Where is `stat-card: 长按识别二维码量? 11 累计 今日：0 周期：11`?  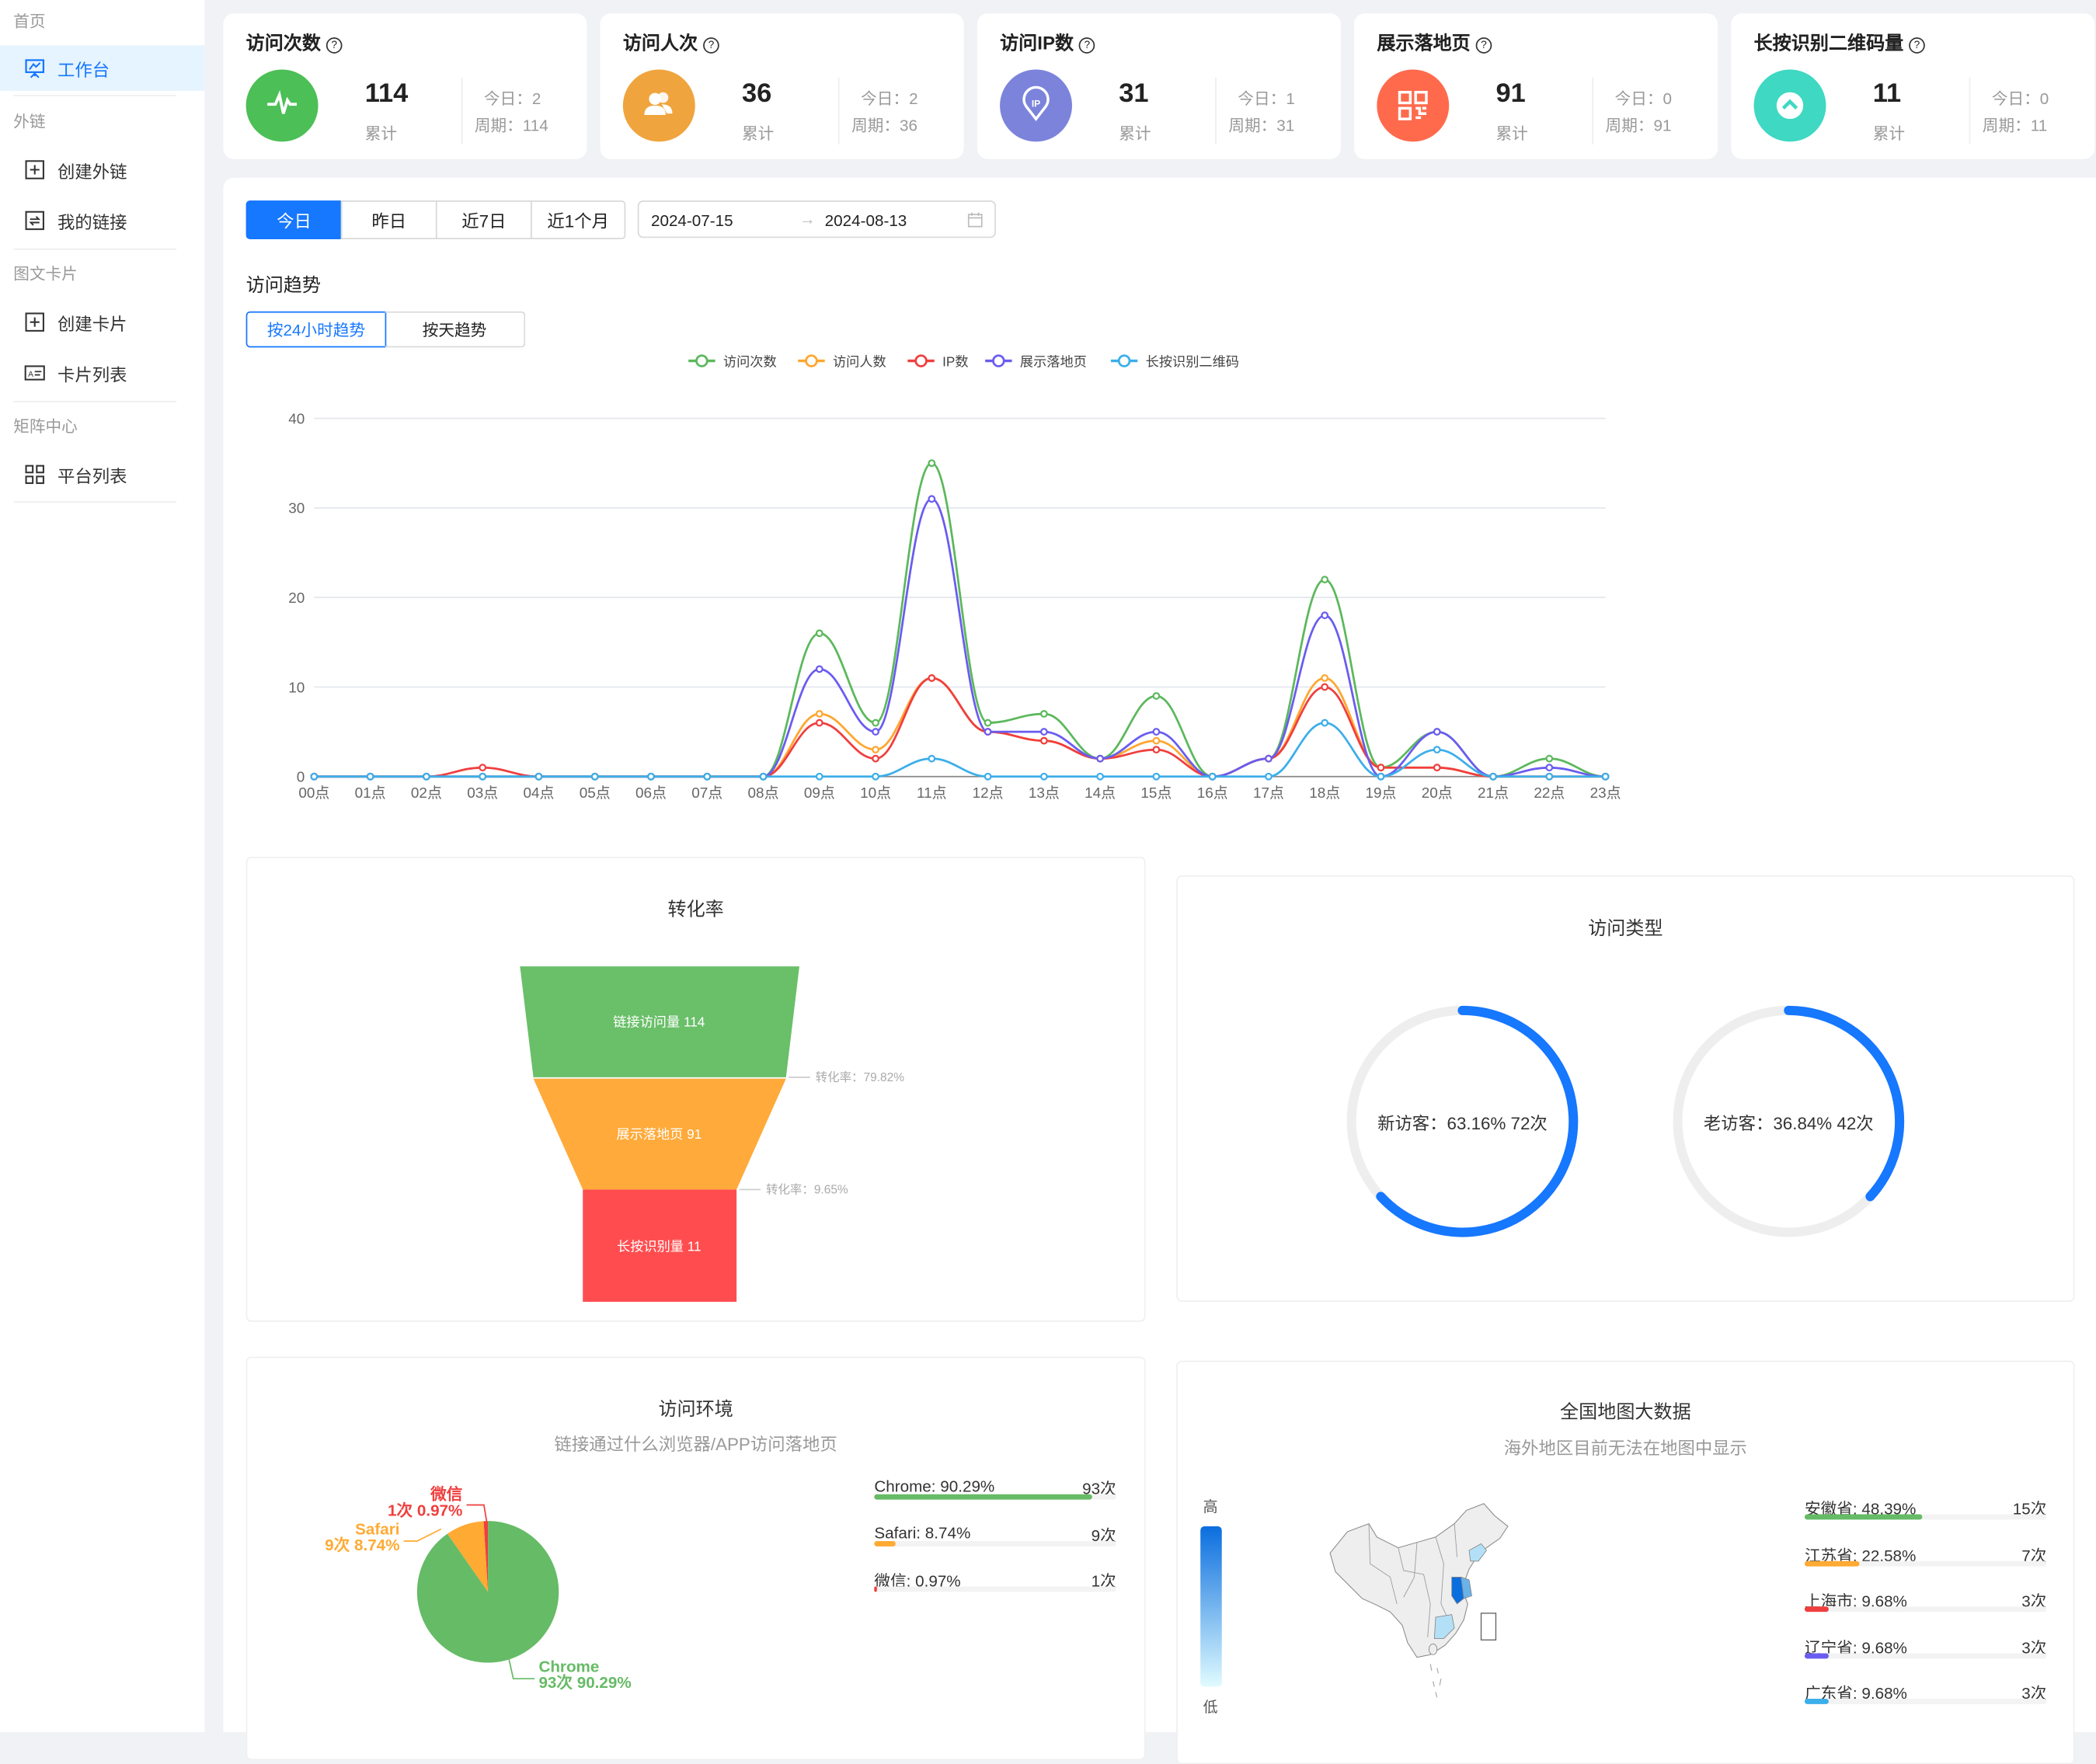 stat-card: 长按识别二维码量? 11 累计 今日：0 周期：11 is located at coordinates (1913, 86).